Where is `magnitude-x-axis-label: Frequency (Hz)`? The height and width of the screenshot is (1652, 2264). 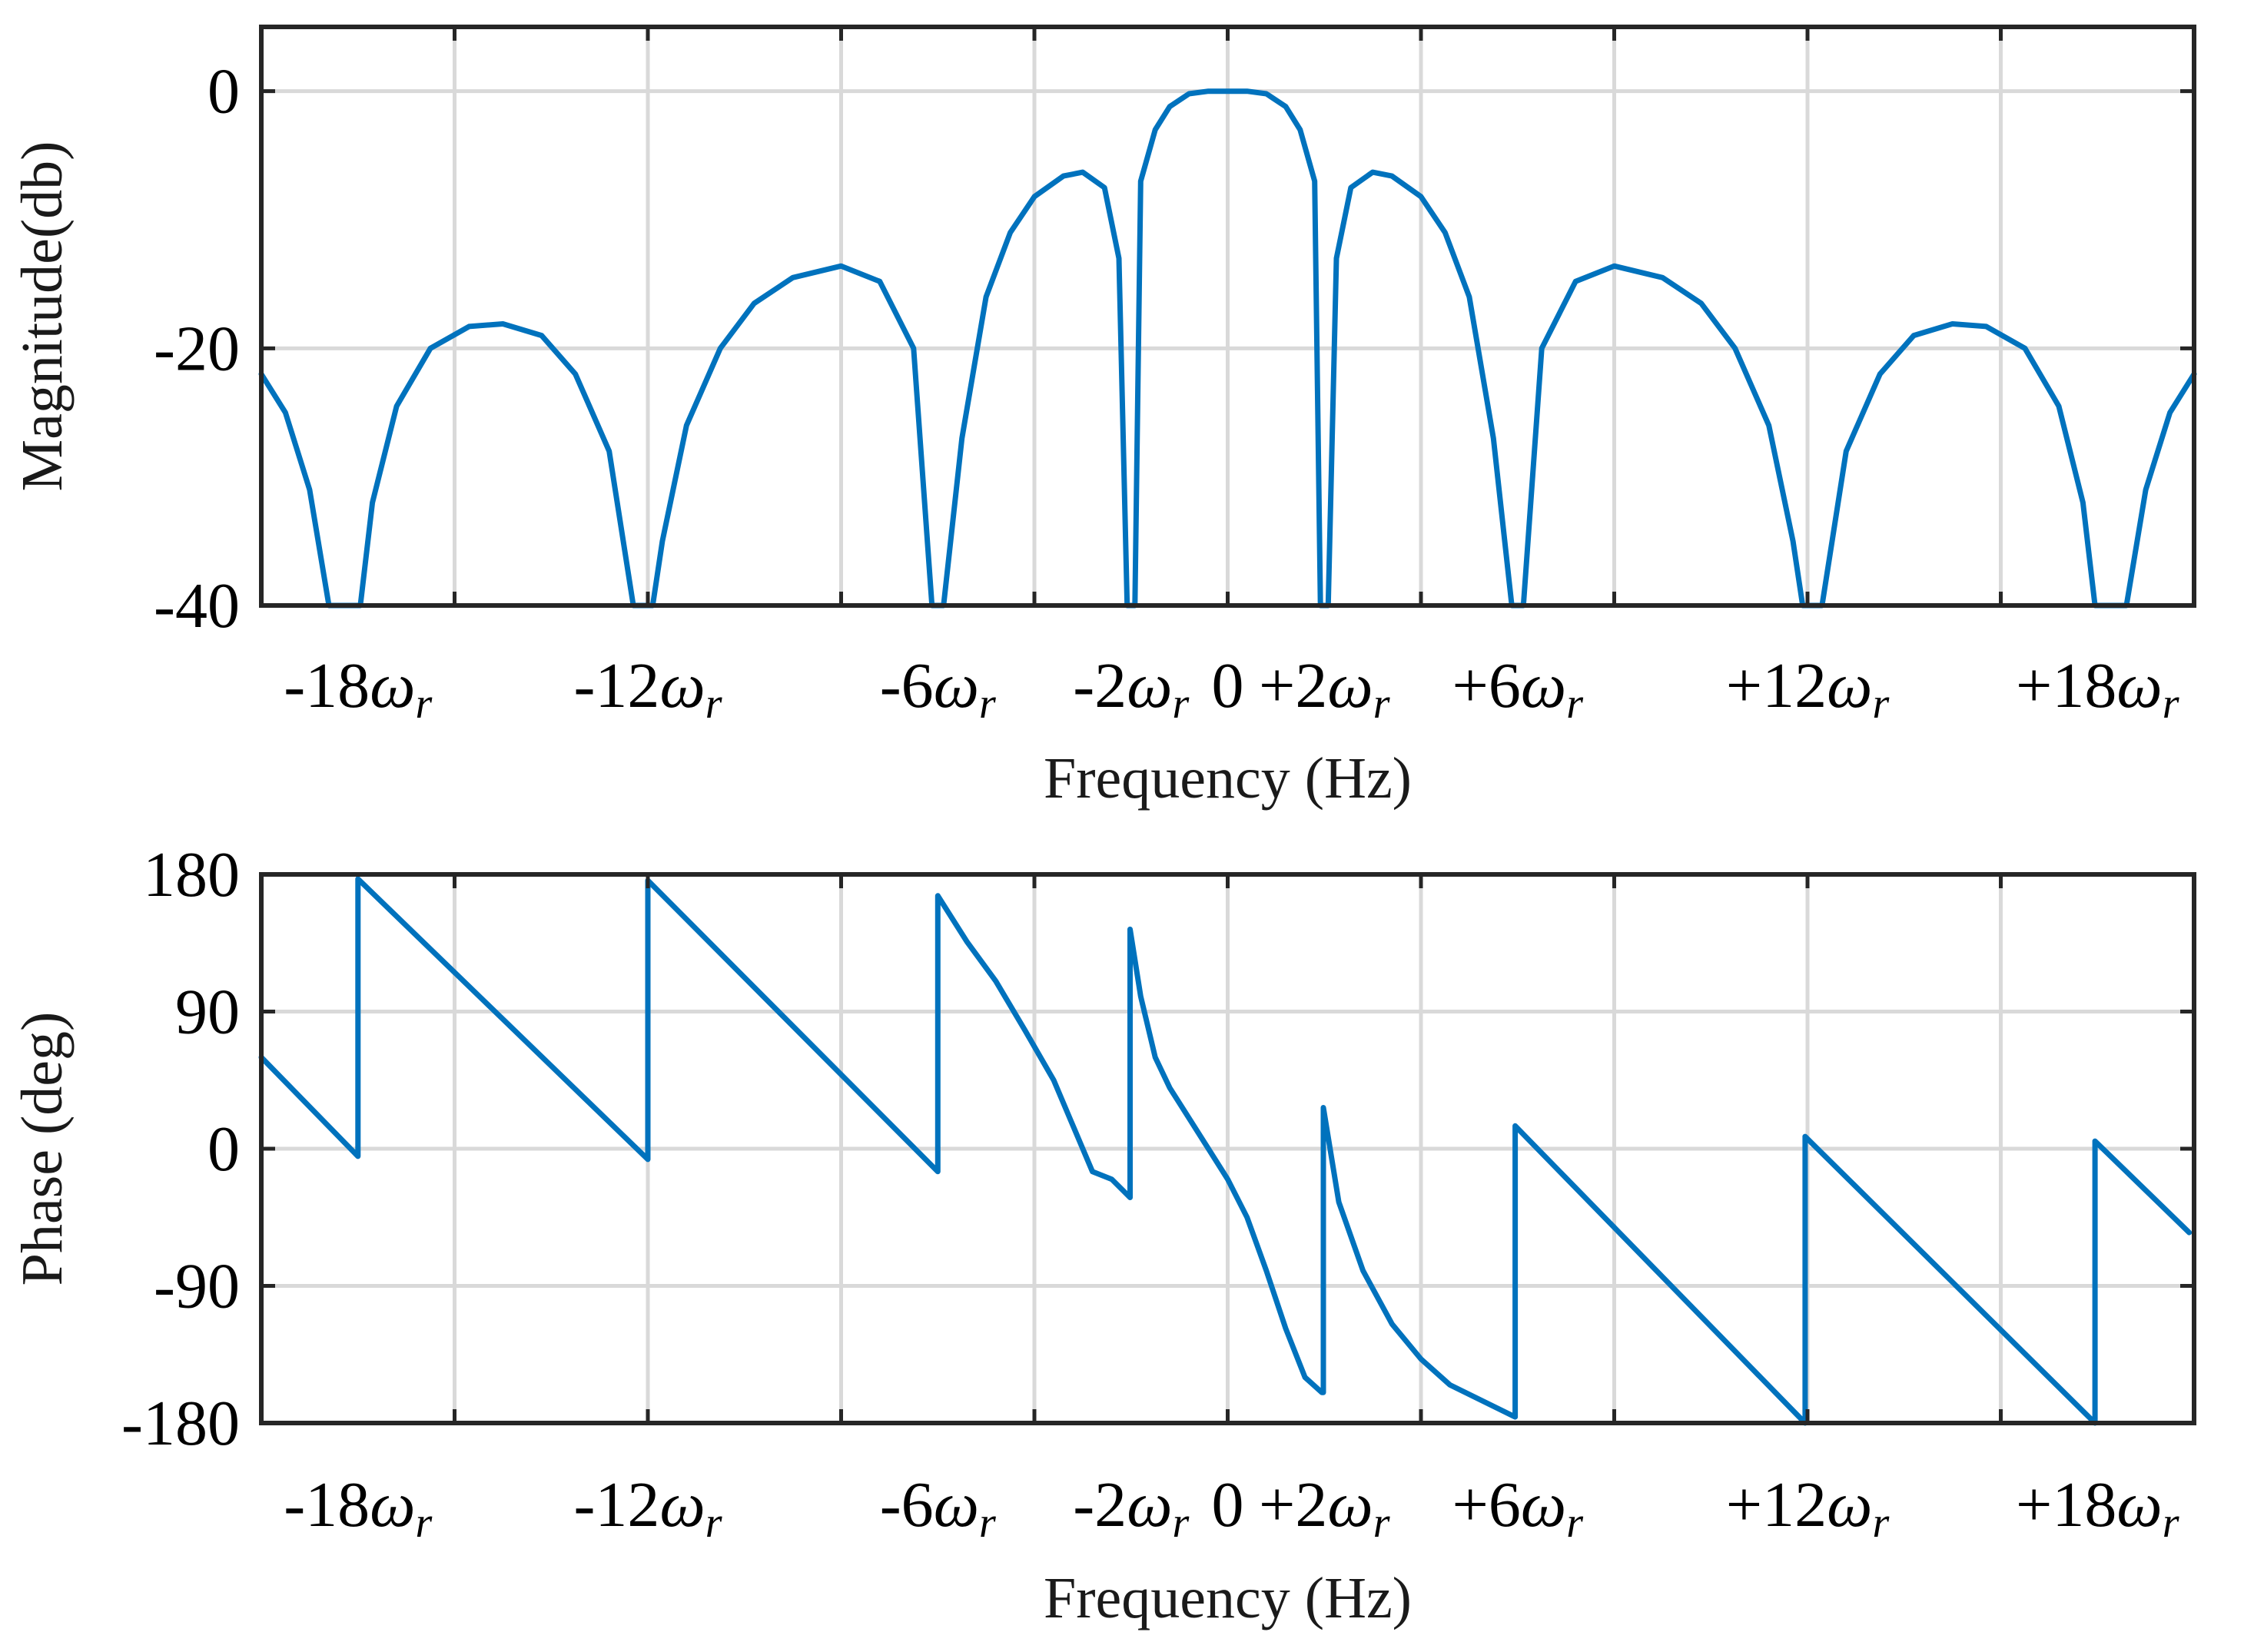 magnitude-x-axis-label: Frequency (Hz) is located at coordinates (1228, 778).